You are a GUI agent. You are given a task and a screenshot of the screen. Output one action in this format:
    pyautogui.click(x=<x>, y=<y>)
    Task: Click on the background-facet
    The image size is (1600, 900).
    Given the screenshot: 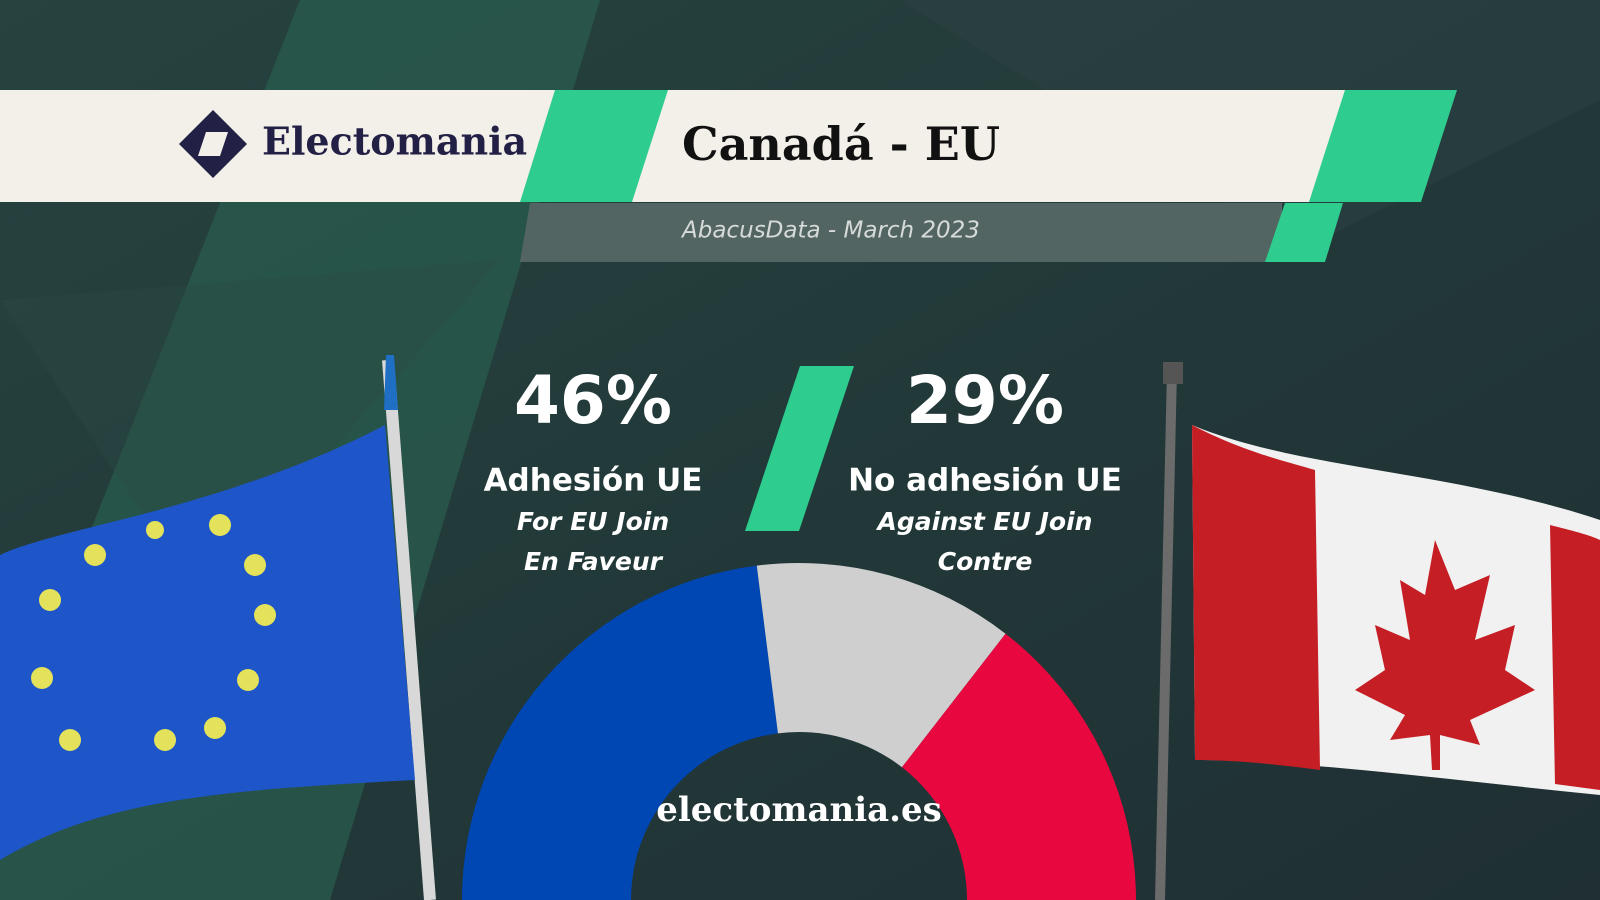 What is the action you would take?
    pyautogui.click(x=250, y=430)
    